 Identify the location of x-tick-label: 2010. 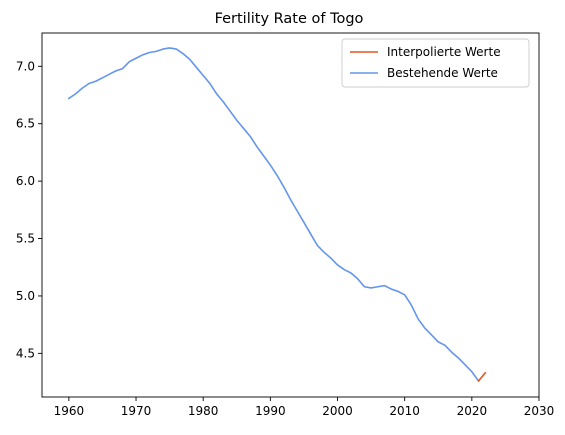
(404, 411).